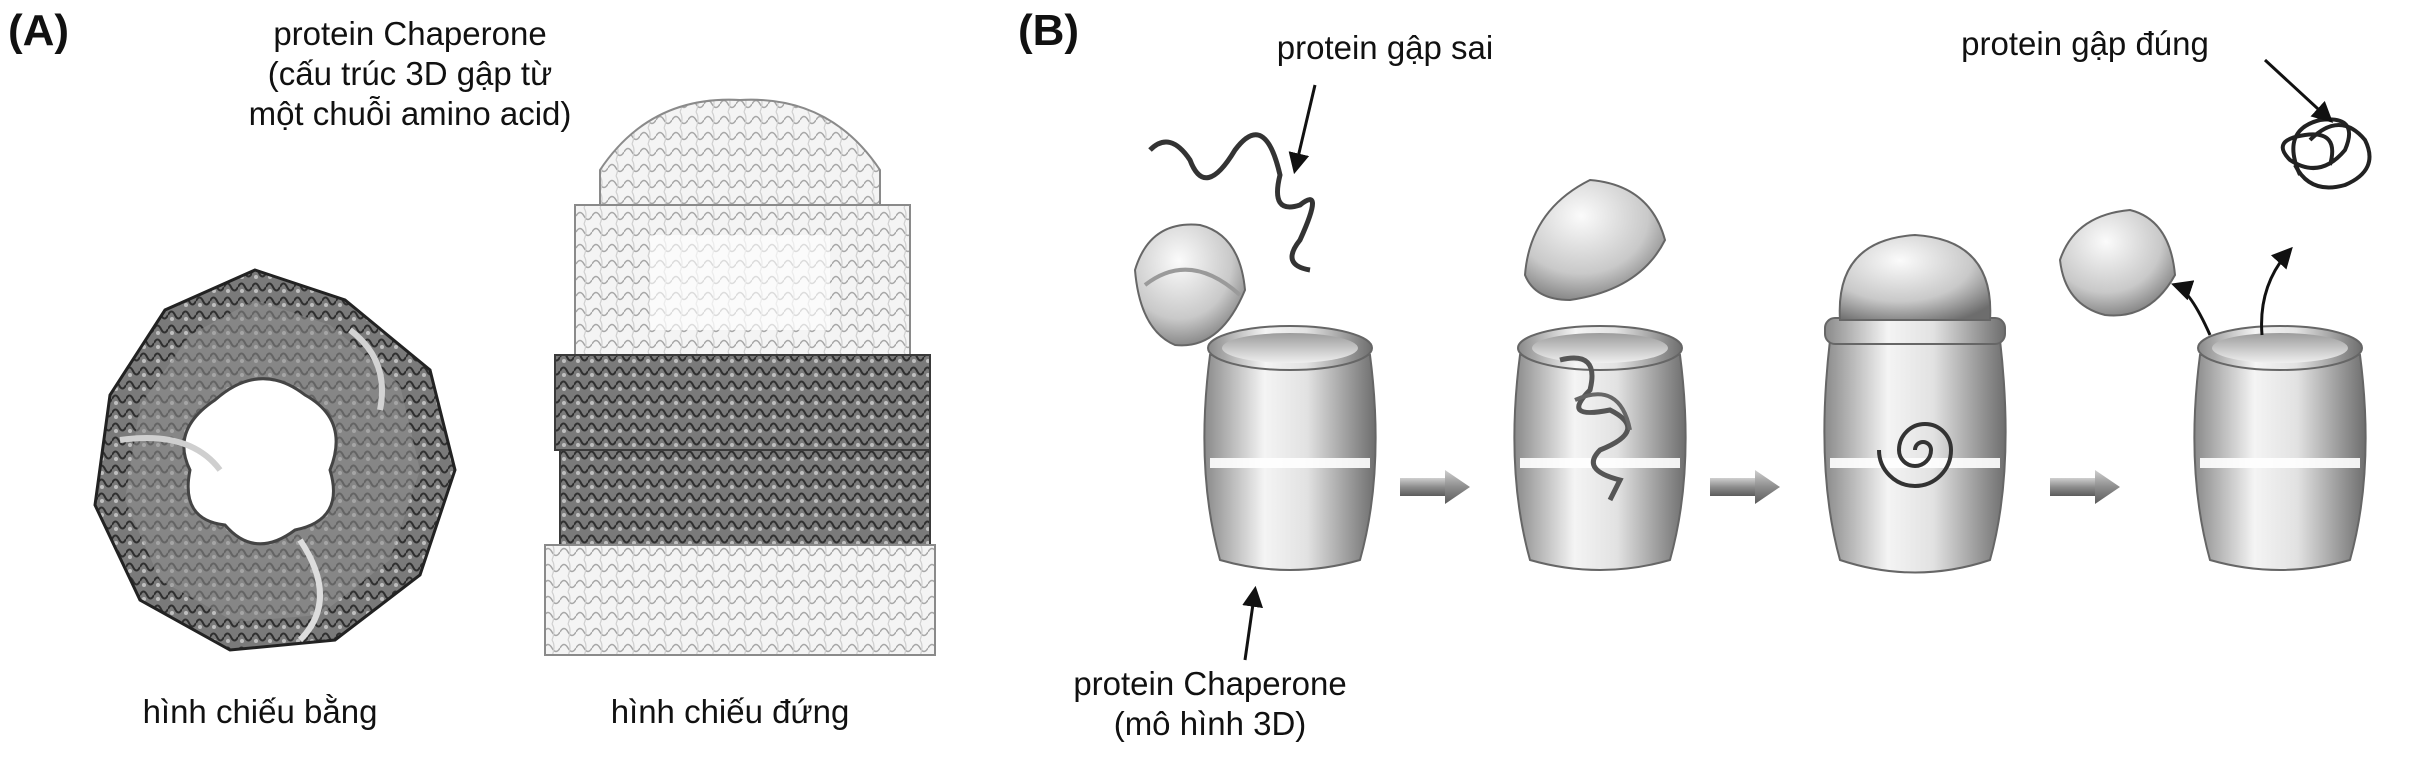  I want to click on panel-a-title-line: một chuỗi amino acid), so click(410, 113).